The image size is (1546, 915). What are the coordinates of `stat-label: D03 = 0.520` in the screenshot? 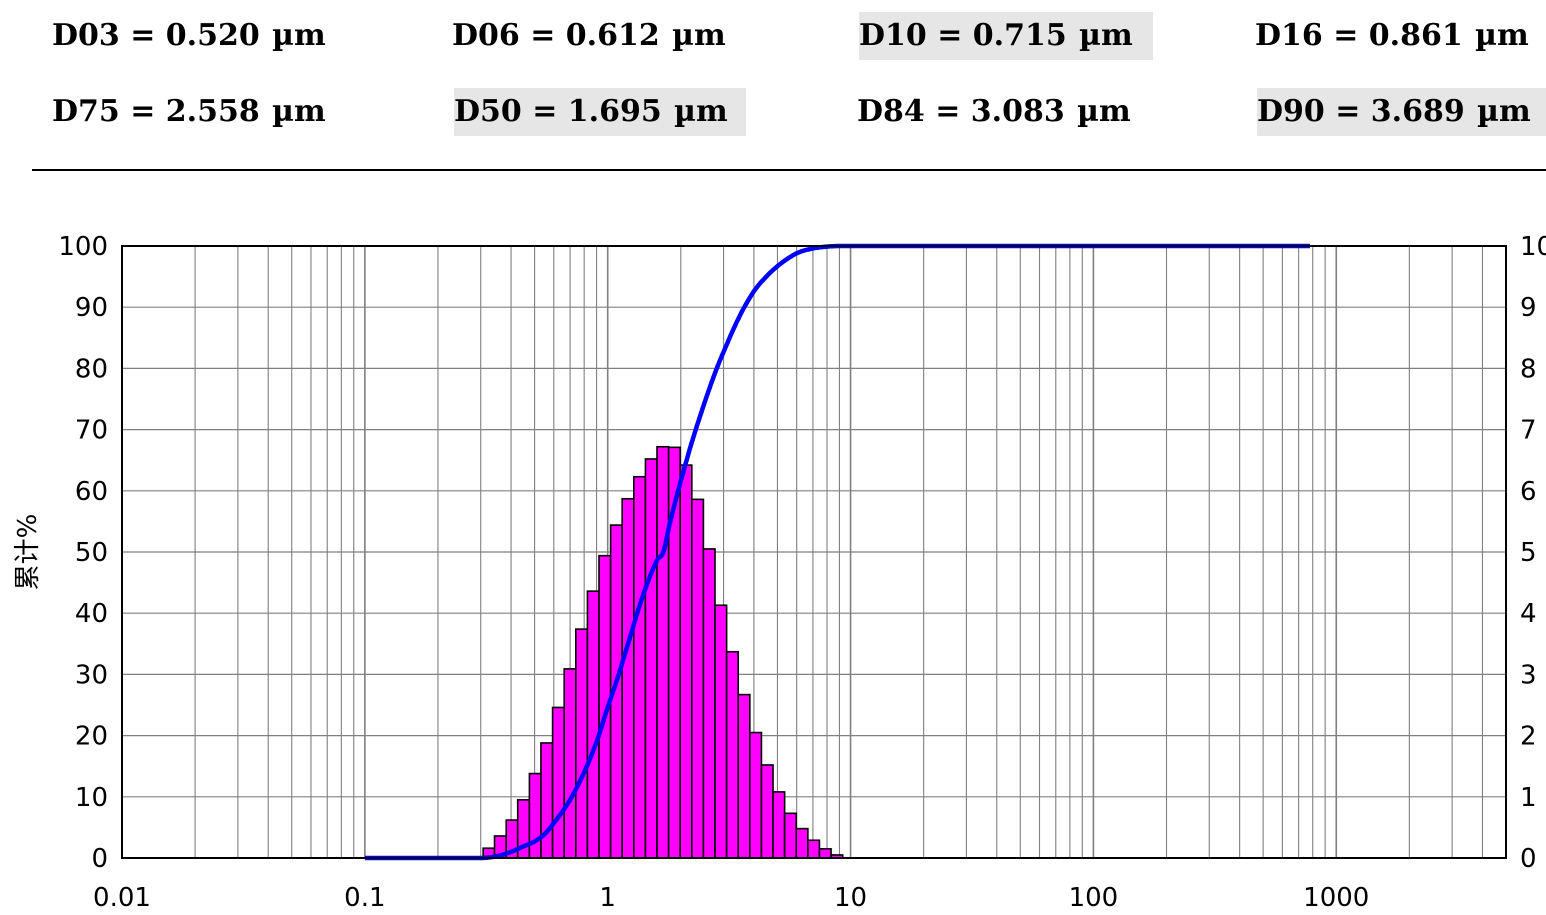 It's located at (156, 35).